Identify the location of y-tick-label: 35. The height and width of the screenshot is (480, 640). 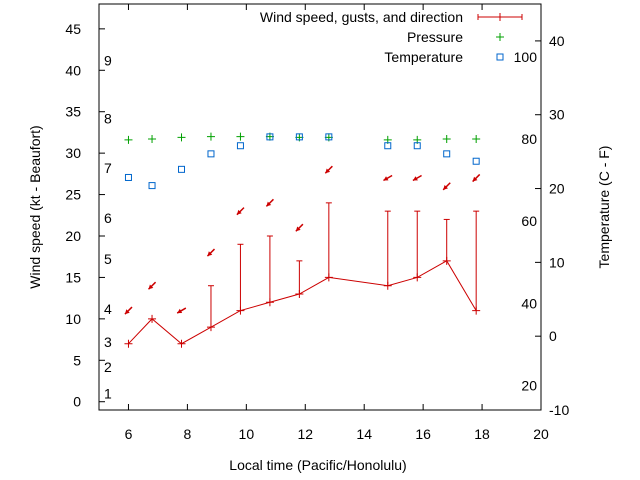
(73, 112).